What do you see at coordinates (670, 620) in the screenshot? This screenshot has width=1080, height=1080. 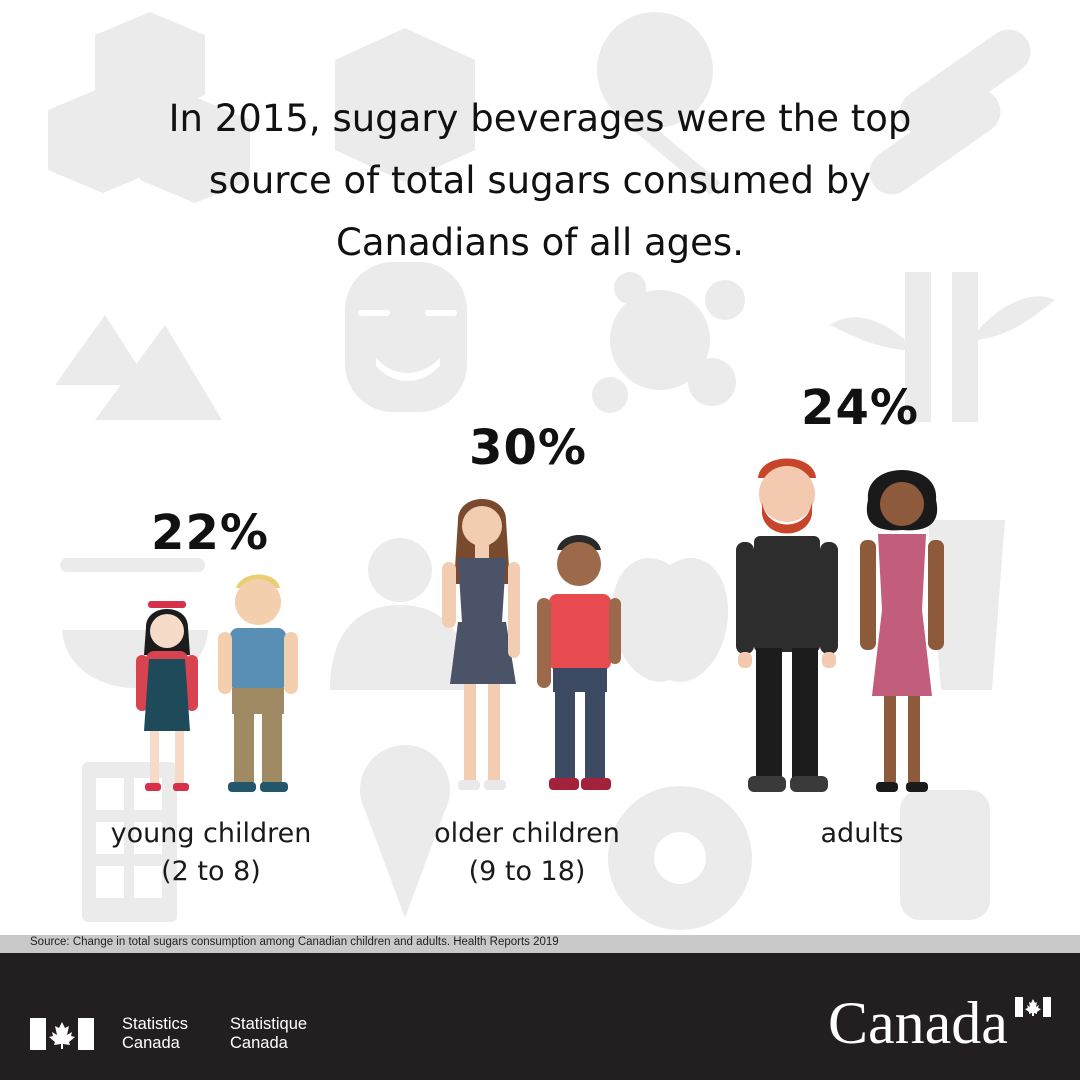 I see `apple-icon` at bounding box center [670, 620].